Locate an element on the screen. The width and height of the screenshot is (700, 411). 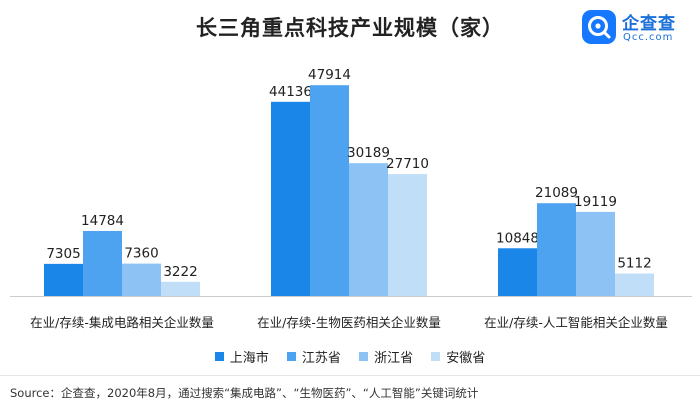
legend-label: 安徽省 is located at coordinates (466, 358).